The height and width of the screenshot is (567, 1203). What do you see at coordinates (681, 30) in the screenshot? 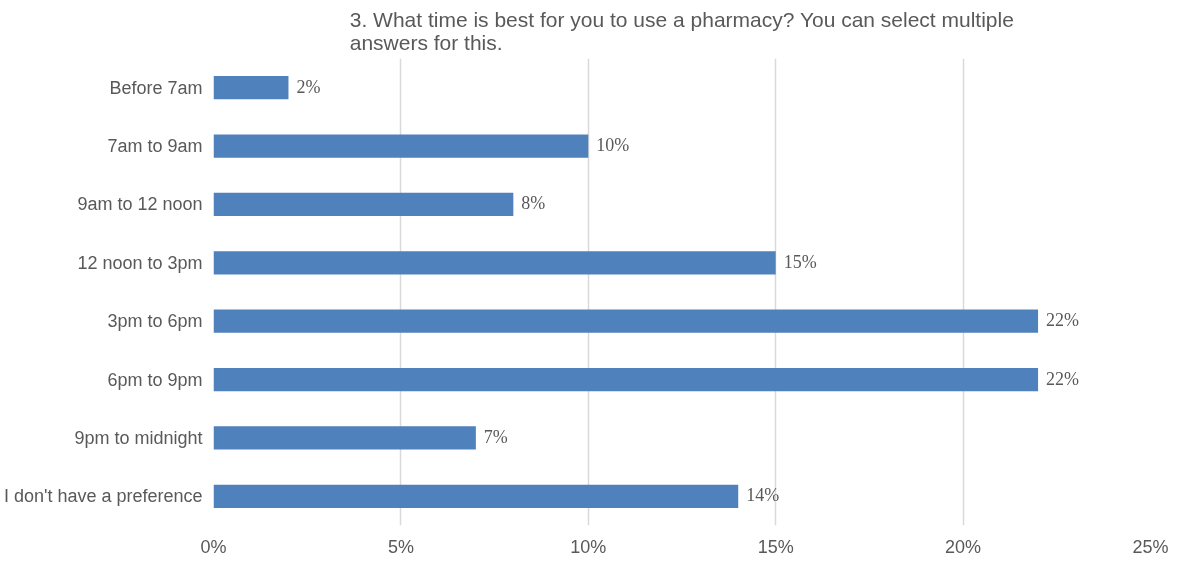
I see `chart-title: 3. What time is best for you to use a pharmacy? You can select multiple answers for this.` at bounding box center [681, 30].